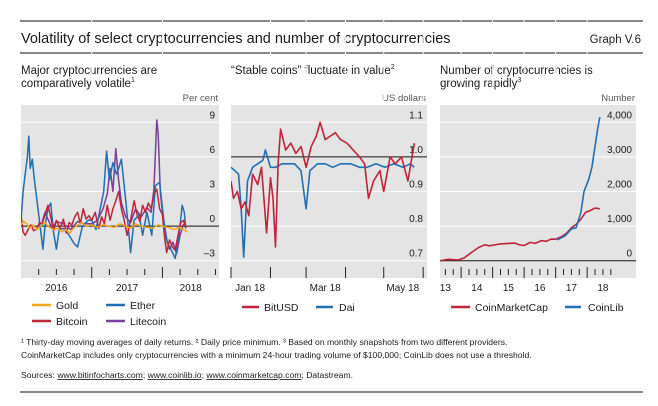 The image size is (658, 406). I want to click on panel3-legend: CoinMarketCap CoinLib, so click(537, 308).